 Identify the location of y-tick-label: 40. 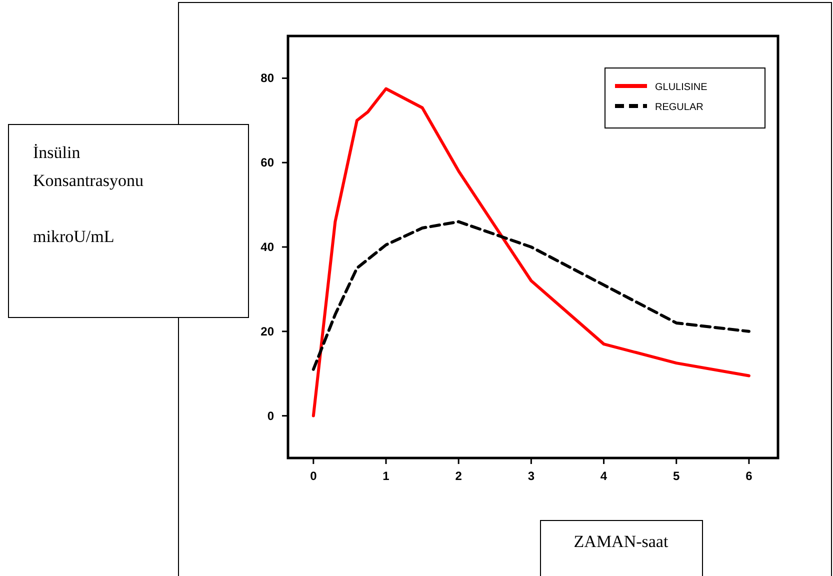
(267, 247).